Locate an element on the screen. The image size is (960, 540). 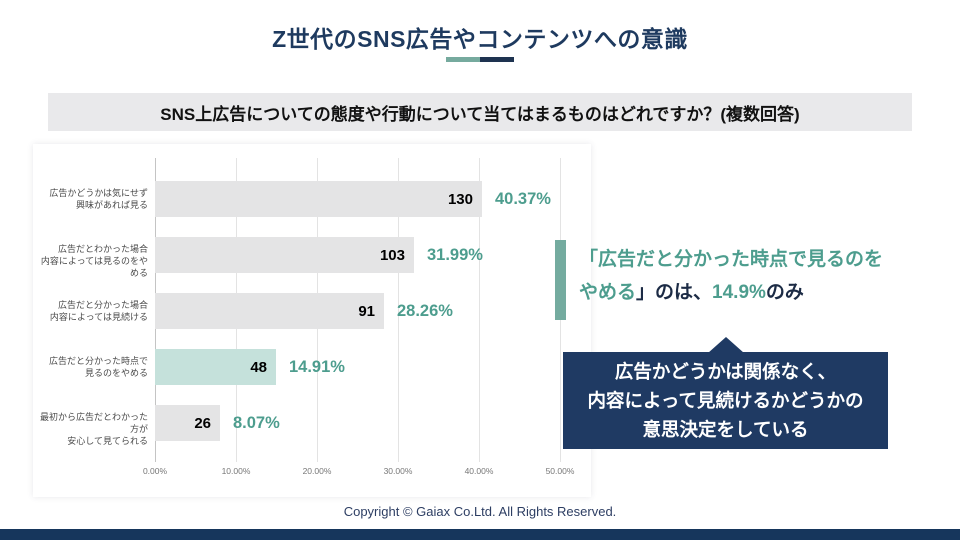
quote-line-2: やめる」のは、14.9%のみ is located at coordinates (759, 292).